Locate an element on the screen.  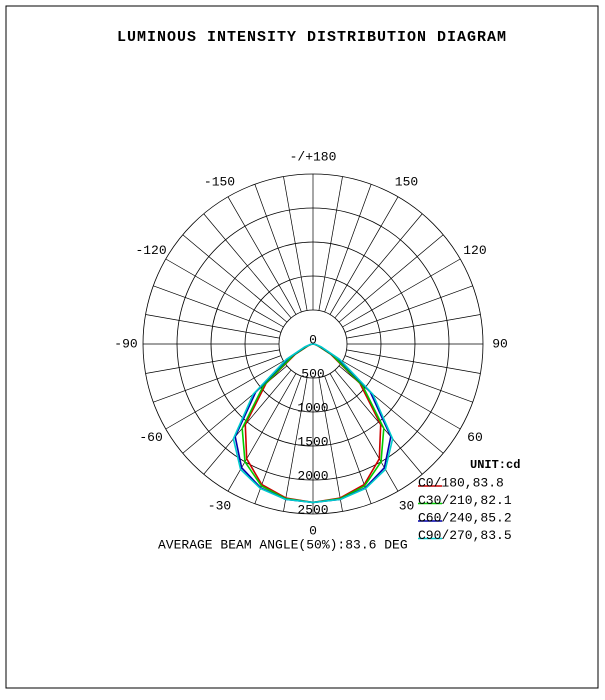
annotation: AVERAGE BEAM ANGLE(50%):83.6 DEG is located at coordinates (283, 544).